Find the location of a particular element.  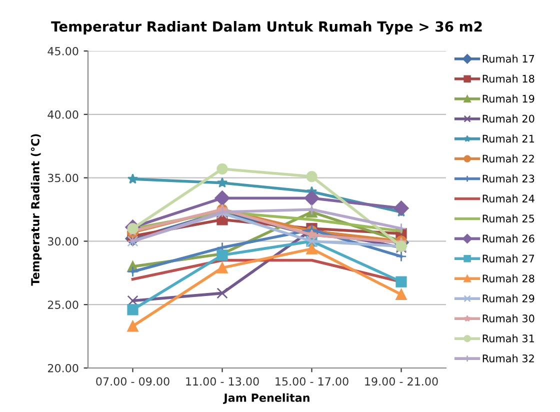

legend-label: Rumah 31 is located at coordinates (508, 338).